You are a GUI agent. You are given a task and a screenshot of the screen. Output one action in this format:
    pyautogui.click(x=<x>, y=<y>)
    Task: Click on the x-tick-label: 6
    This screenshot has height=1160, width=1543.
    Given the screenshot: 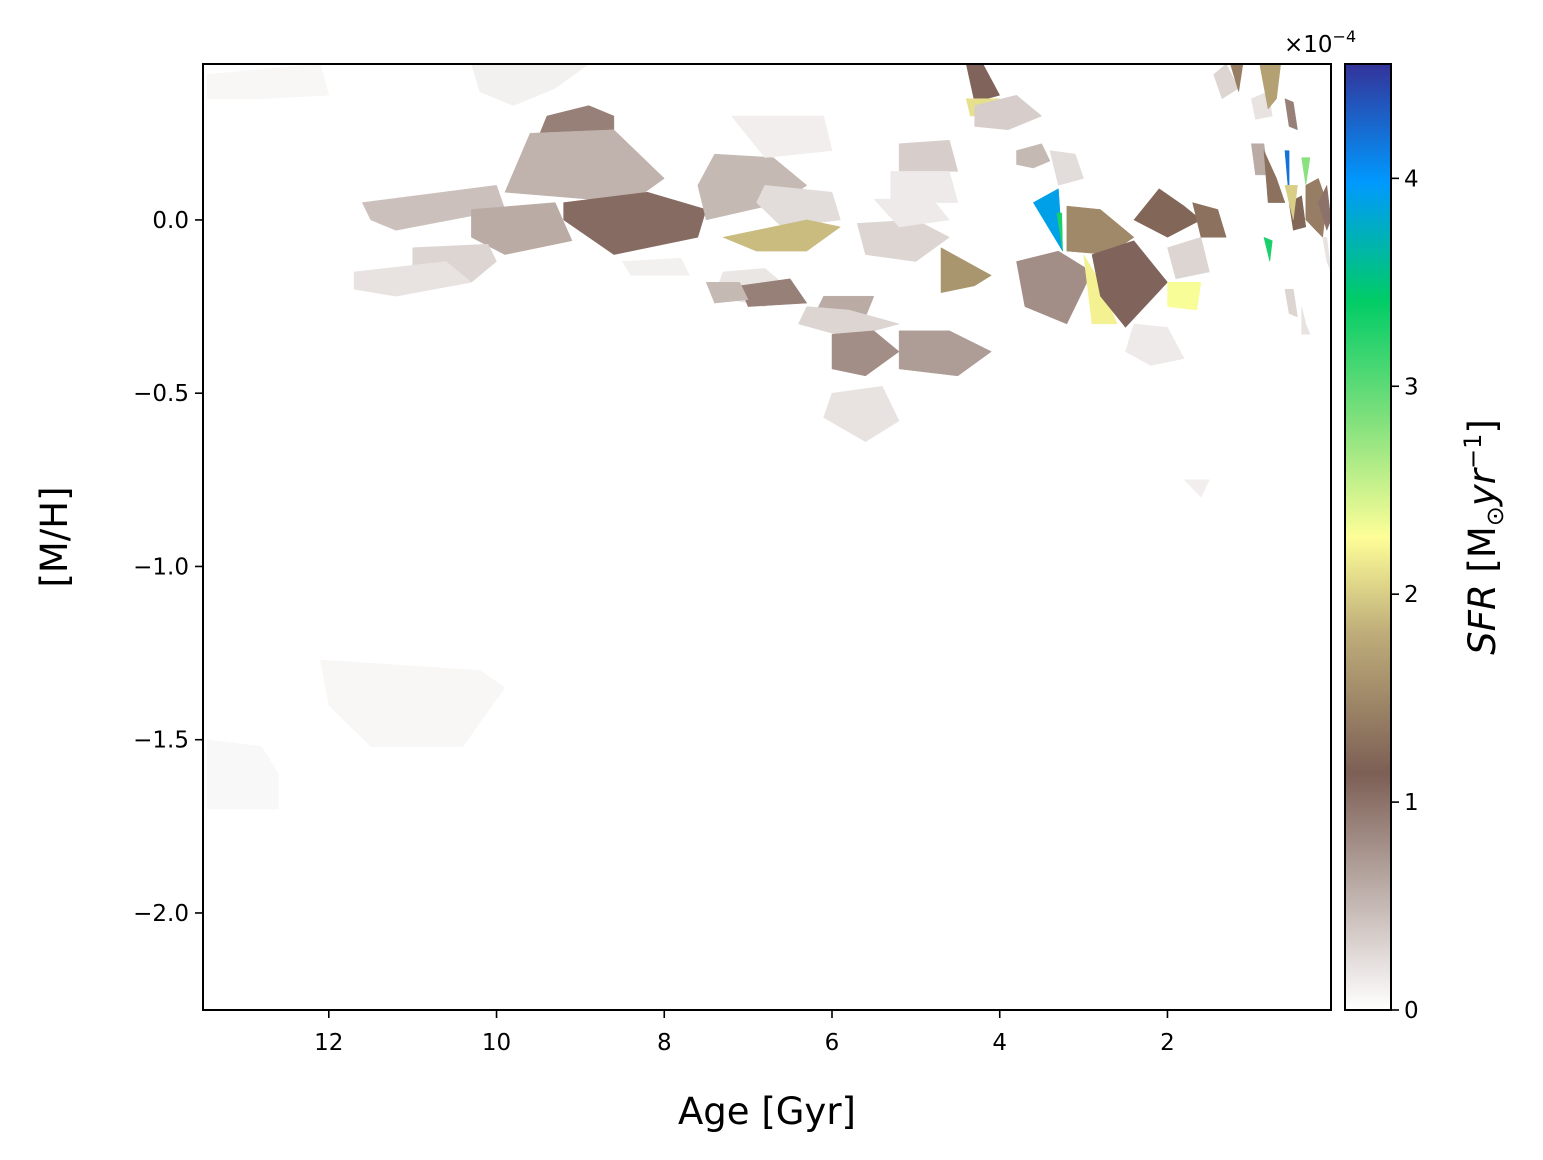 What is the action you would take?
    pyautogui.click(x=832, y=1043)
    